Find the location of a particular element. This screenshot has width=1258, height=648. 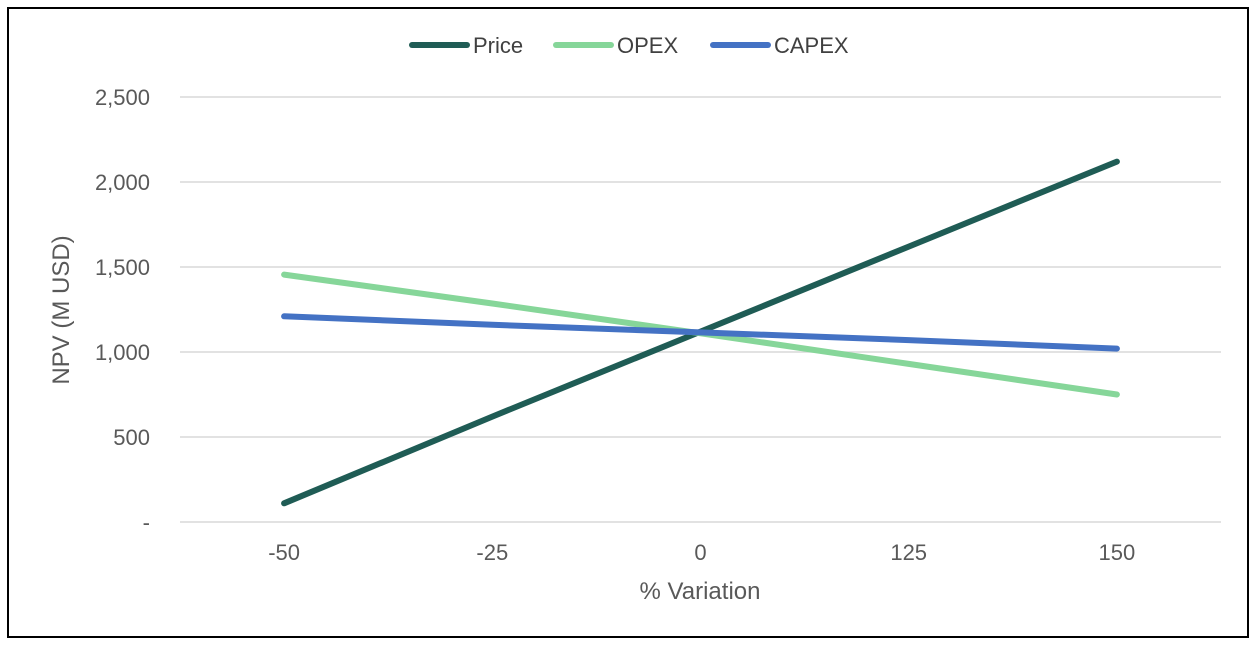

x-tick-label: 150 is located at coordinates (1117, 552).